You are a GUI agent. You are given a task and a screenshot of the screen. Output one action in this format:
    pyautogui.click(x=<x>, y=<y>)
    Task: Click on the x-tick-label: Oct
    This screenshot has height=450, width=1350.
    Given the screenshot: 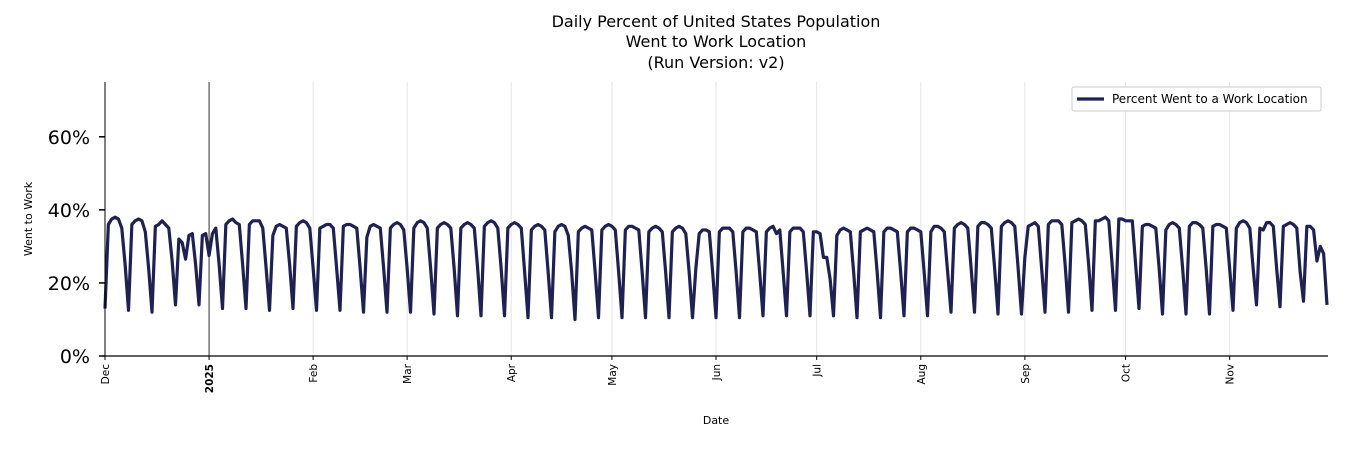 What is the action you would take?
    pyautogui.click(x=1127, y=373)
    